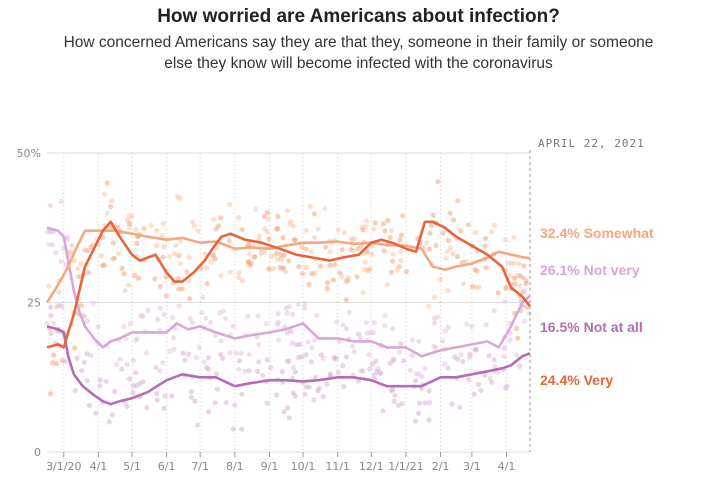 The height and width of the screenshot is (485, 717). I want to click on end-label-not-very: 26.1% Not very, so click(590, 270).